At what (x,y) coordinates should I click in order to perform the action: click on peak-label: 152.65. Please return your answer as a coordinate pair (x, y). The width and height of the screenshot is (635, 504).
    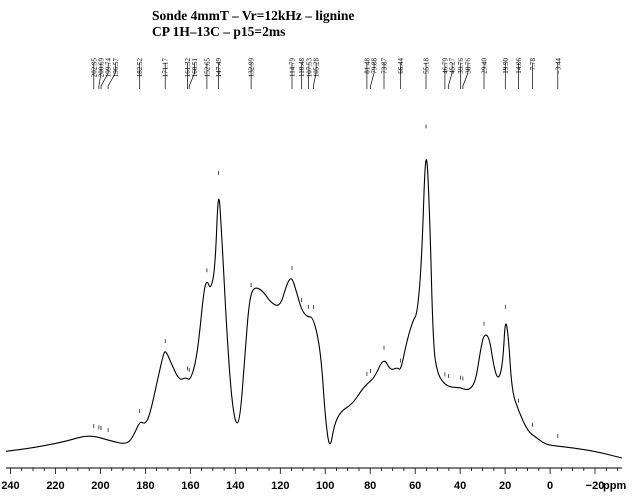
    Looking at the image, I should click on (207, 68).